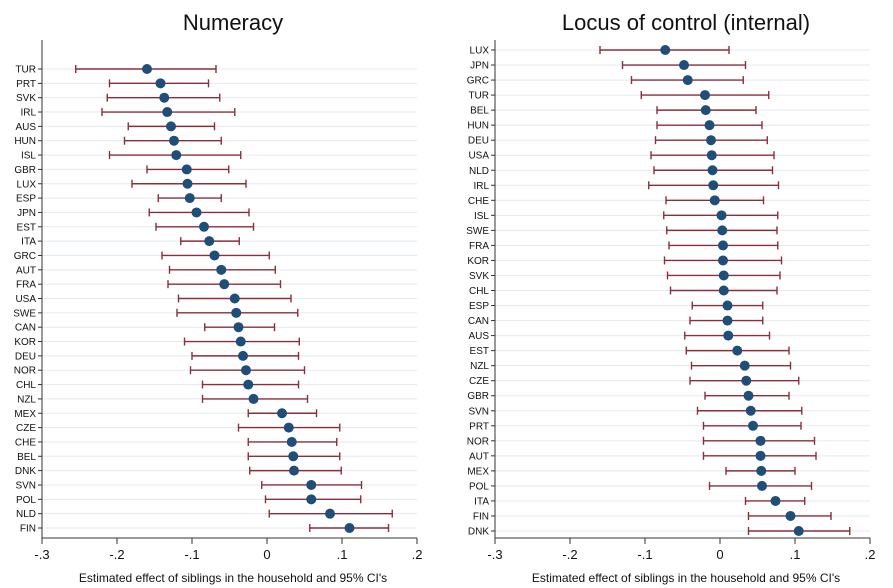  I want to click on chart-title: Numeracy, so click(233, 22).